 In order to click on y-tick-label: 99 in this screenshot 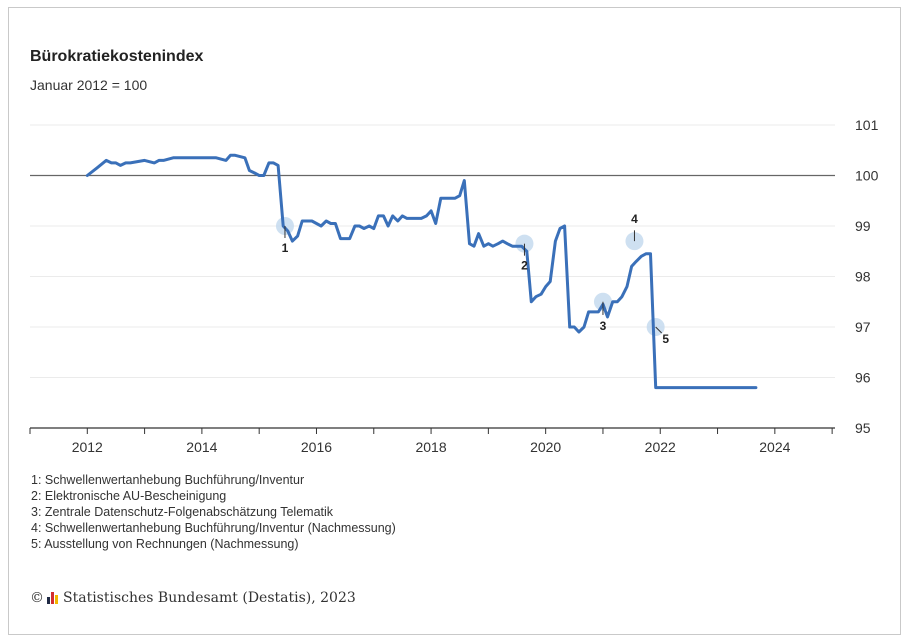, I will do `click(863, 226)`.